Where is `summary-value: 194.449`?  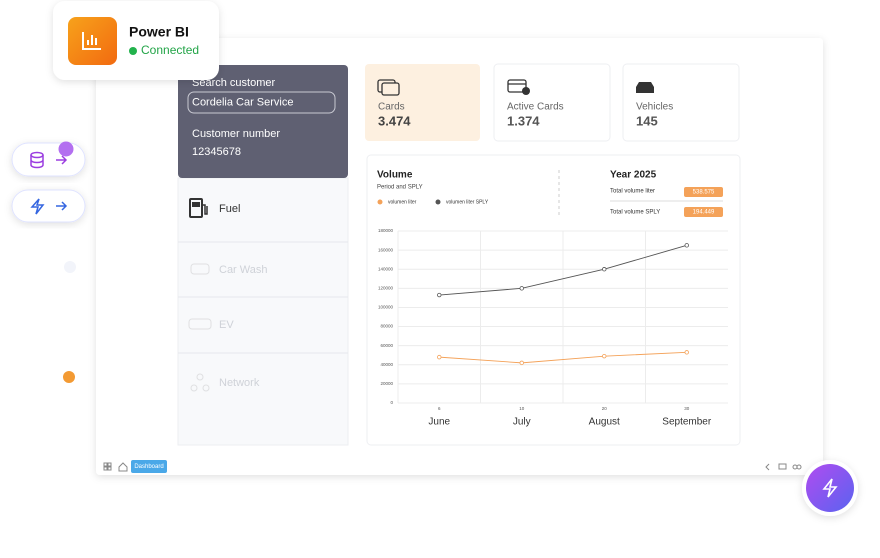 summary-value: 194.449 is located at coordinates (704, 213).